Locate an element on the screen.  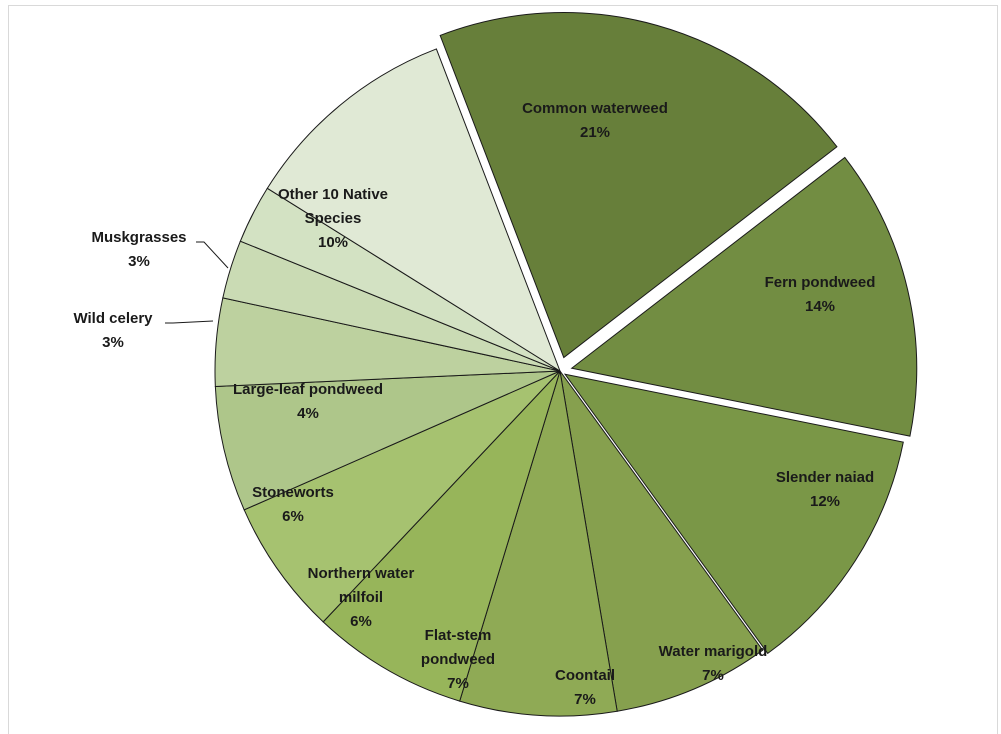
slice-coontail is located at coordinates (538, 543).